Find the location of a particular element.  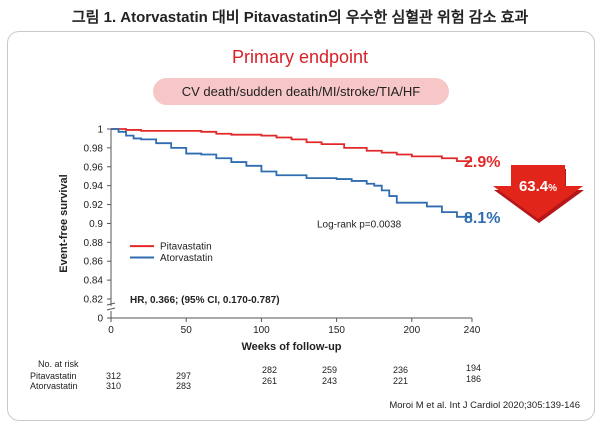

risk-reduction-arrow-group: 63.4% is located at coordinates (538, 194).